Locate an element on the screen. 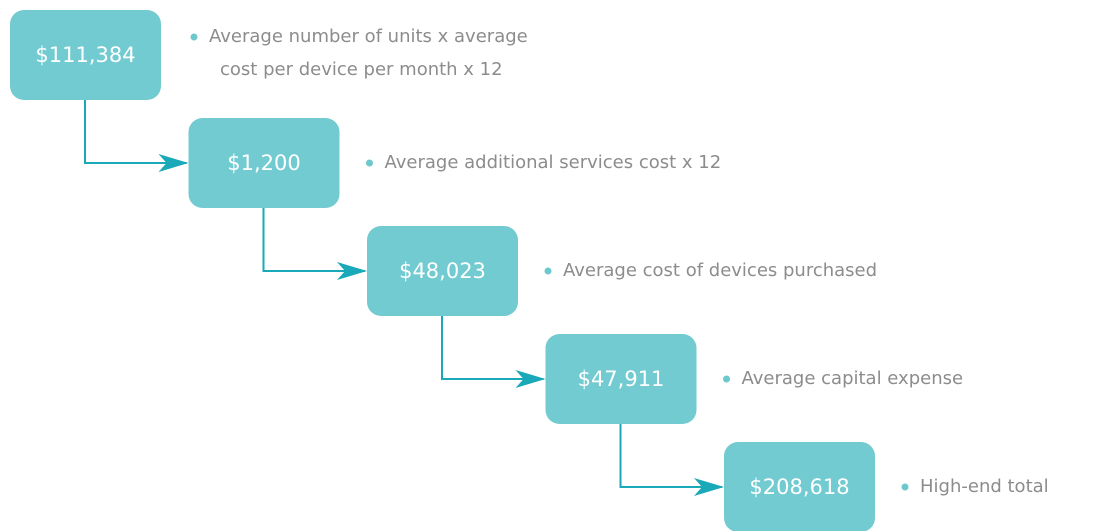  step-value: $111,384 is located at coordinates (85, 55).